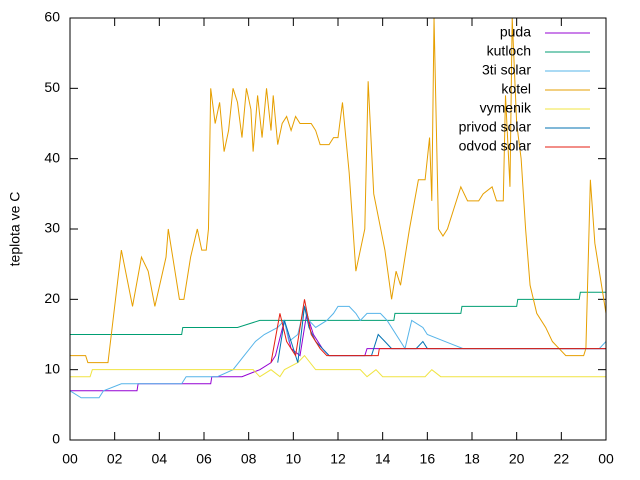 Image resolution: width=640 pixels, height=480 pixels. Describe the element at coordinates (15, 229) in the screenshot. I see `y-axis-label: teplota ve C` at that location.